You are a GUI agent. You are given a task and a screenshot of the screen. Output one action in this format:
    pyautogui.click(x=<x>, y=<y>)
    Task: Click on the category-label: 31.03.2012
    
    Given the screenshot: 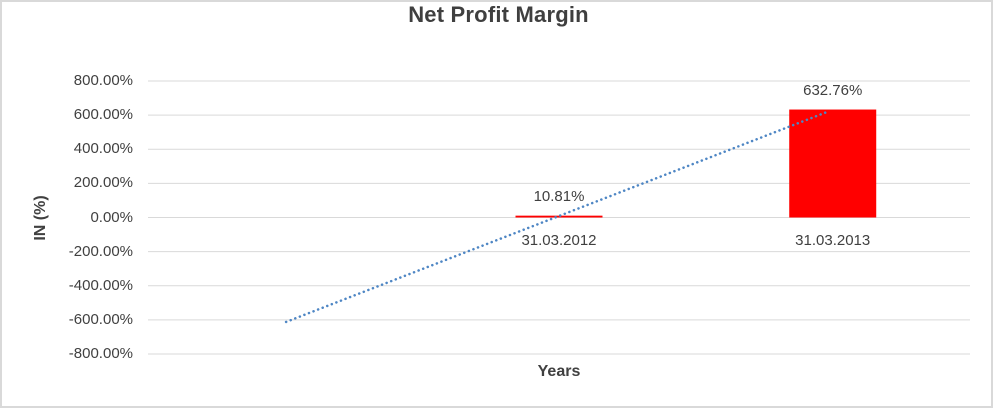 What is the action you would take?
    pyautogui.click(x=559, y=240)
    